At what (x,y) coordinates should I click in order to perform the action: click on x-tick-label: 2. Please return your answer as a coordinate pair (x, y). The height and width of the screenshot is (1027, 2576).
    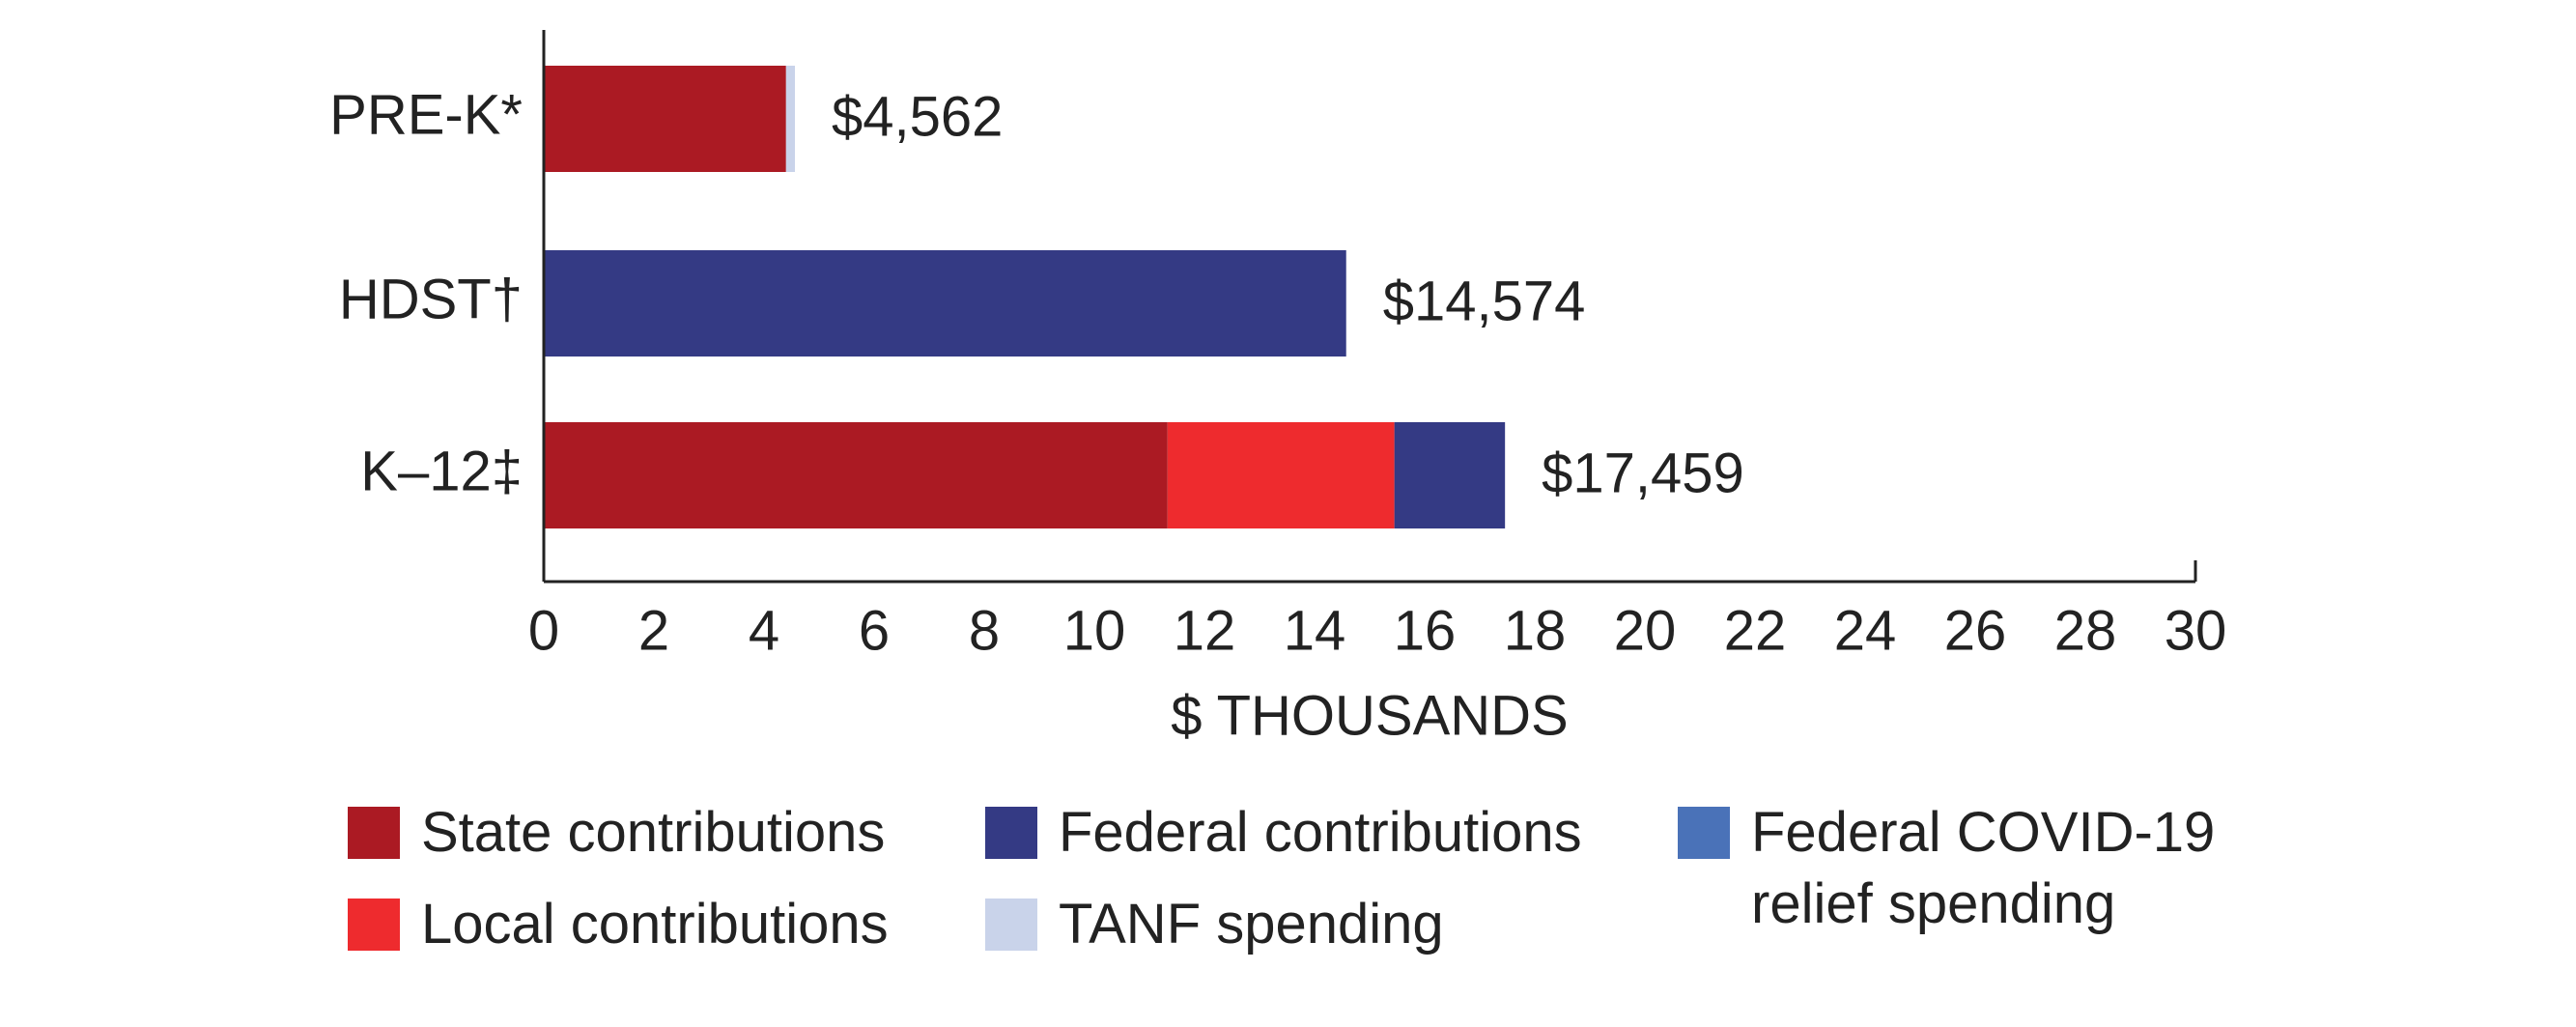
    Looking at the image, I should click on (653, 630).